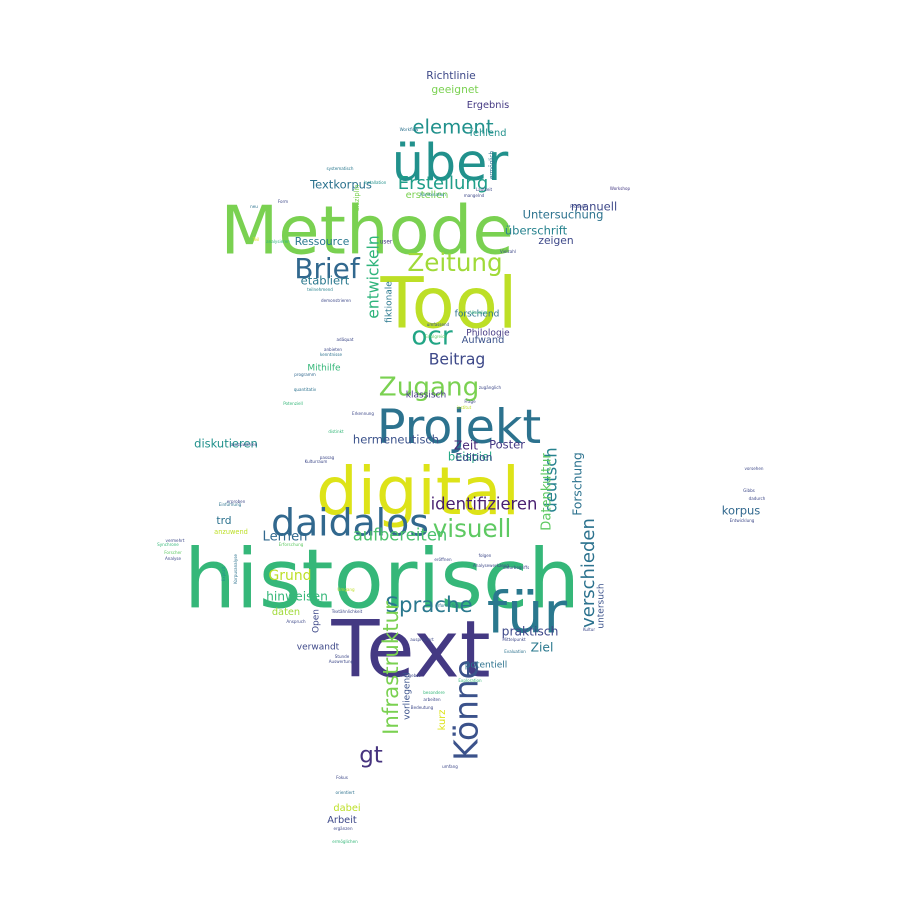 The height and width of the screenshot is (900, 900). I want to click on word-sprache: Sprache, so click(428, 605).